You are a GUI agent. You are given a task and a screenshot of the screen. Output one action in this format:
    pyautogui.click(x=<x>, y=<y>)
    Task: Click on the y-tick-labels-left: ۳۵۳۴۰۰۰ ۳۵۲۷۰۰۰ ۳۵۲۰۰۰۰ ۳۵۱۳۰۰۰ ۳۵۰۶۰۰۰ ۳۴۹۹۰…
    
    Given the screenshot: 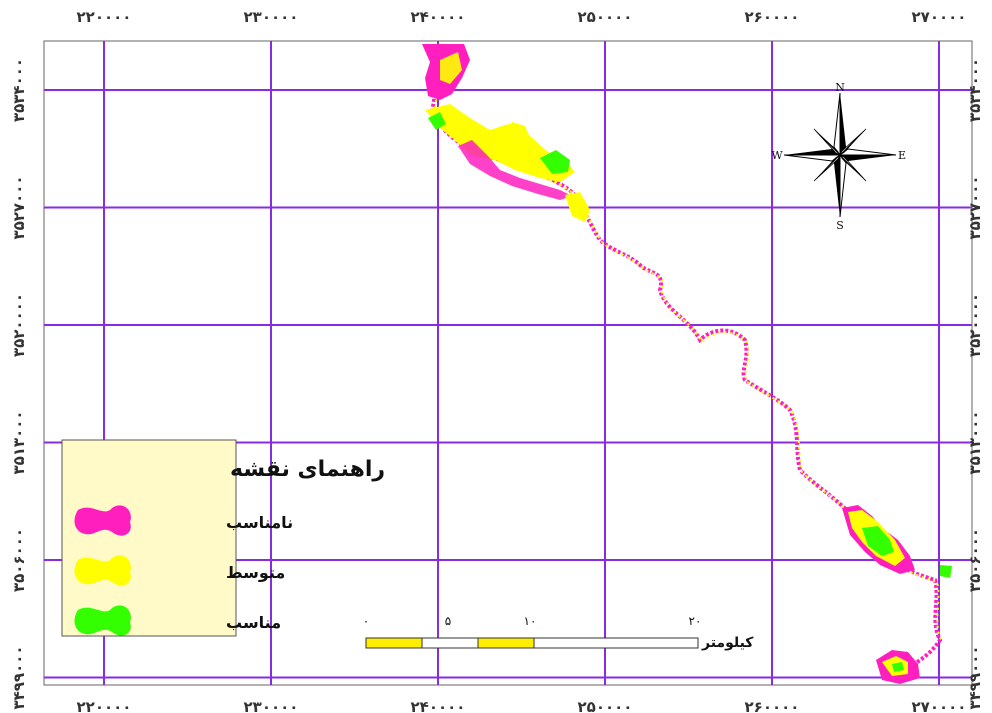 What is the action you would take?
    pyautogui.click(x=19, y=384)
    